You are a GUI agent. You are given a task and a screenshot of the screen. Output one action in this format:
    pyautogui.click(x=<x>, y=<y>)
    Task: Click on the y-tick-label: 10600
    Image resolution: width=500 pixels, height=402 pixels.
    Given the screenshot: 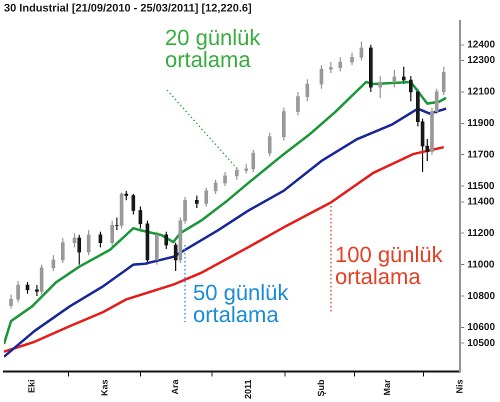 What is the action you would take?
    pyautogui.click(x=481, y=328)
    